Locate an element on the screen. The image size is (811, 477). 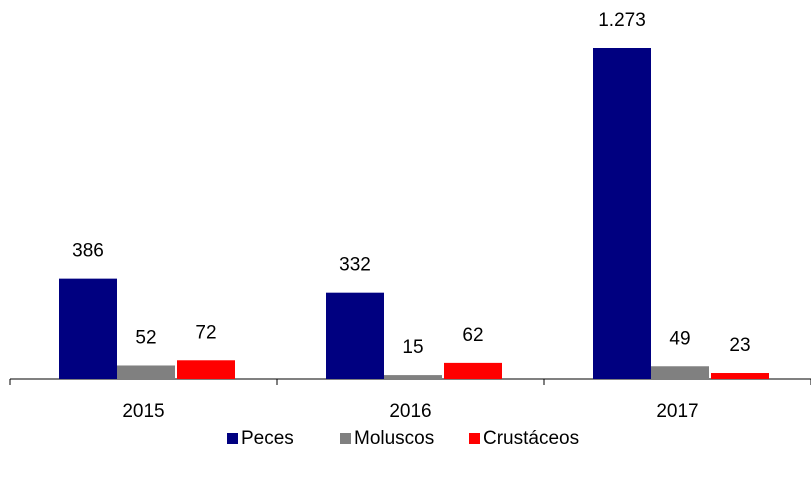
legend-label: Crustáceos is located at coordinates (531, 438).